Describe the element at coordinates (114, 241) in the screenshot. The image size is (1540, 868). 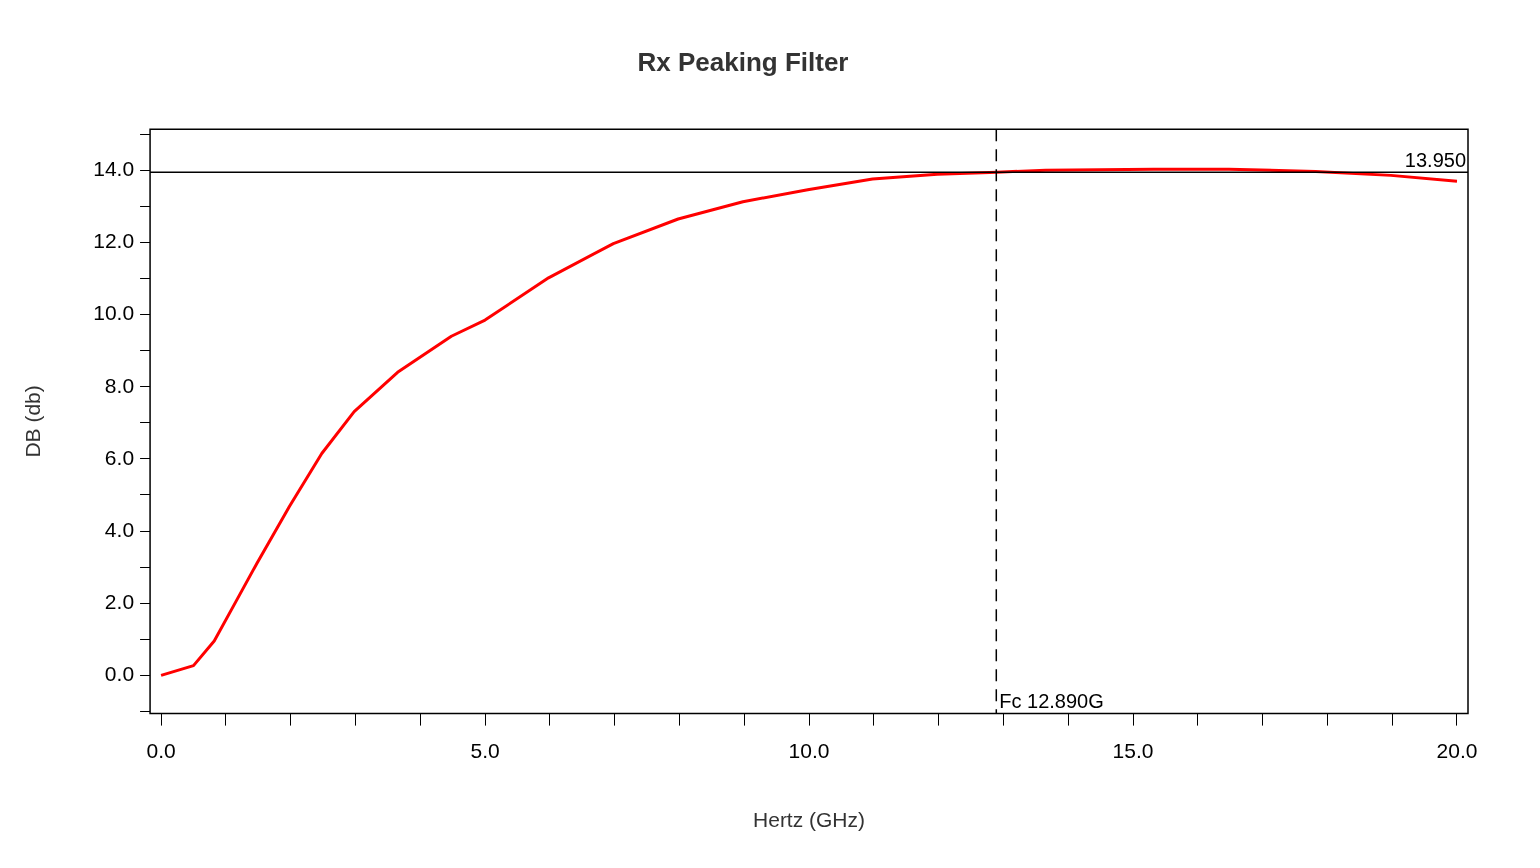
I see `y-tick-label: 12.0` at that location.